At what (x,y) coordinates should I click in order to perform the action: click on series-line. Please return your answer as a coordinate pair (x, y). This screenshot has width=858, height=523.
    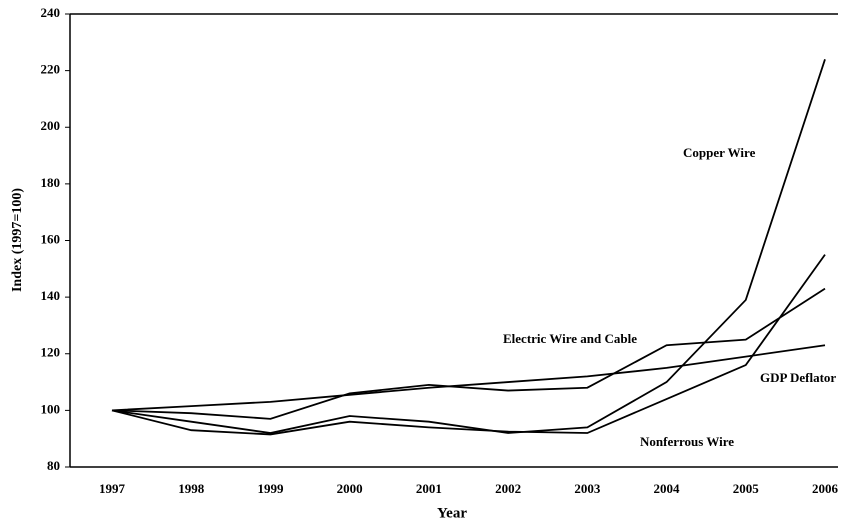
    Looking at the image, I should click on (468, 378).